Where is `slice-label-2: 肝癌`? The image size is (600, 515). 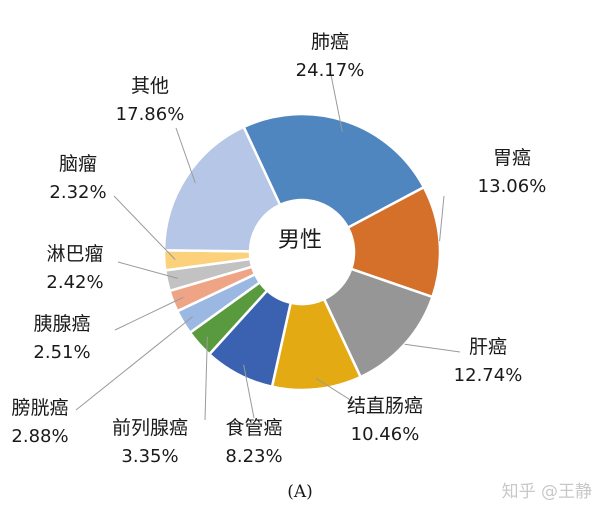
slice-label-2: 肝癌 is located at coordinates (488, 347).